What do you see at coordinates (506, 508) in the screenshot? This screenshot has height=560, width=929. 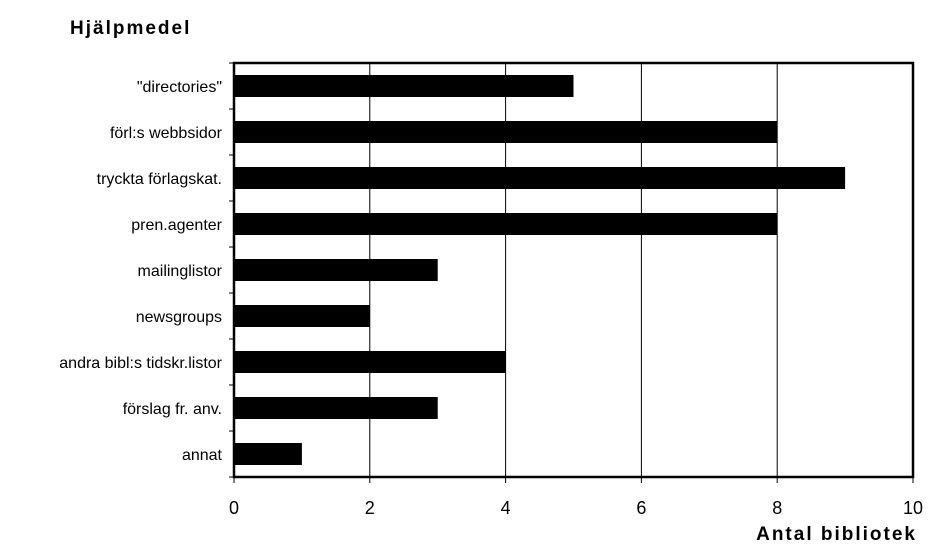 I see `x-tick-label: 4` at bounding box center [506, 508].